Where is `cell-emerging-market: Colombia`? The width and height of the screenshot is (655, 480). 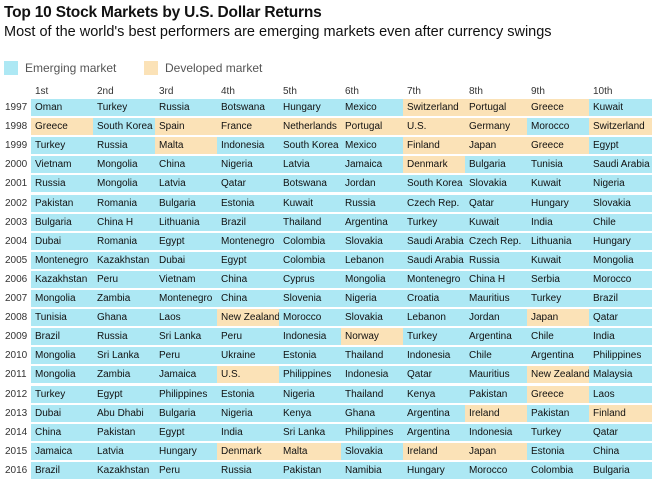
cell-emerging-market: Colombia is located at coordinates (310, 241).